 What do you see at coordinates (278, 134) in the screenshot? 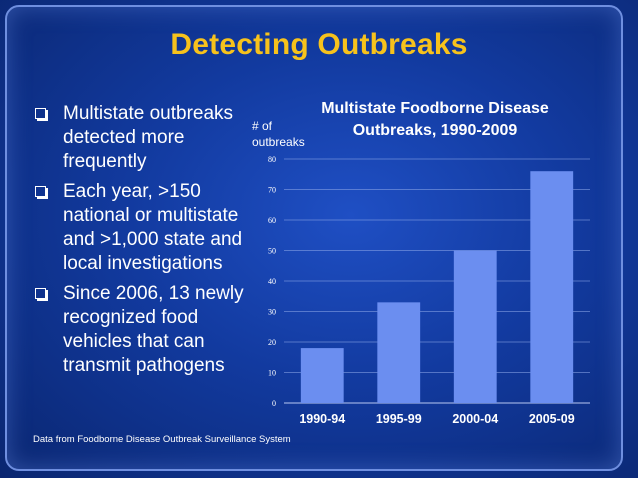
I see `y-axis-label: # of outbreaks` at bounding box center [278, 134].